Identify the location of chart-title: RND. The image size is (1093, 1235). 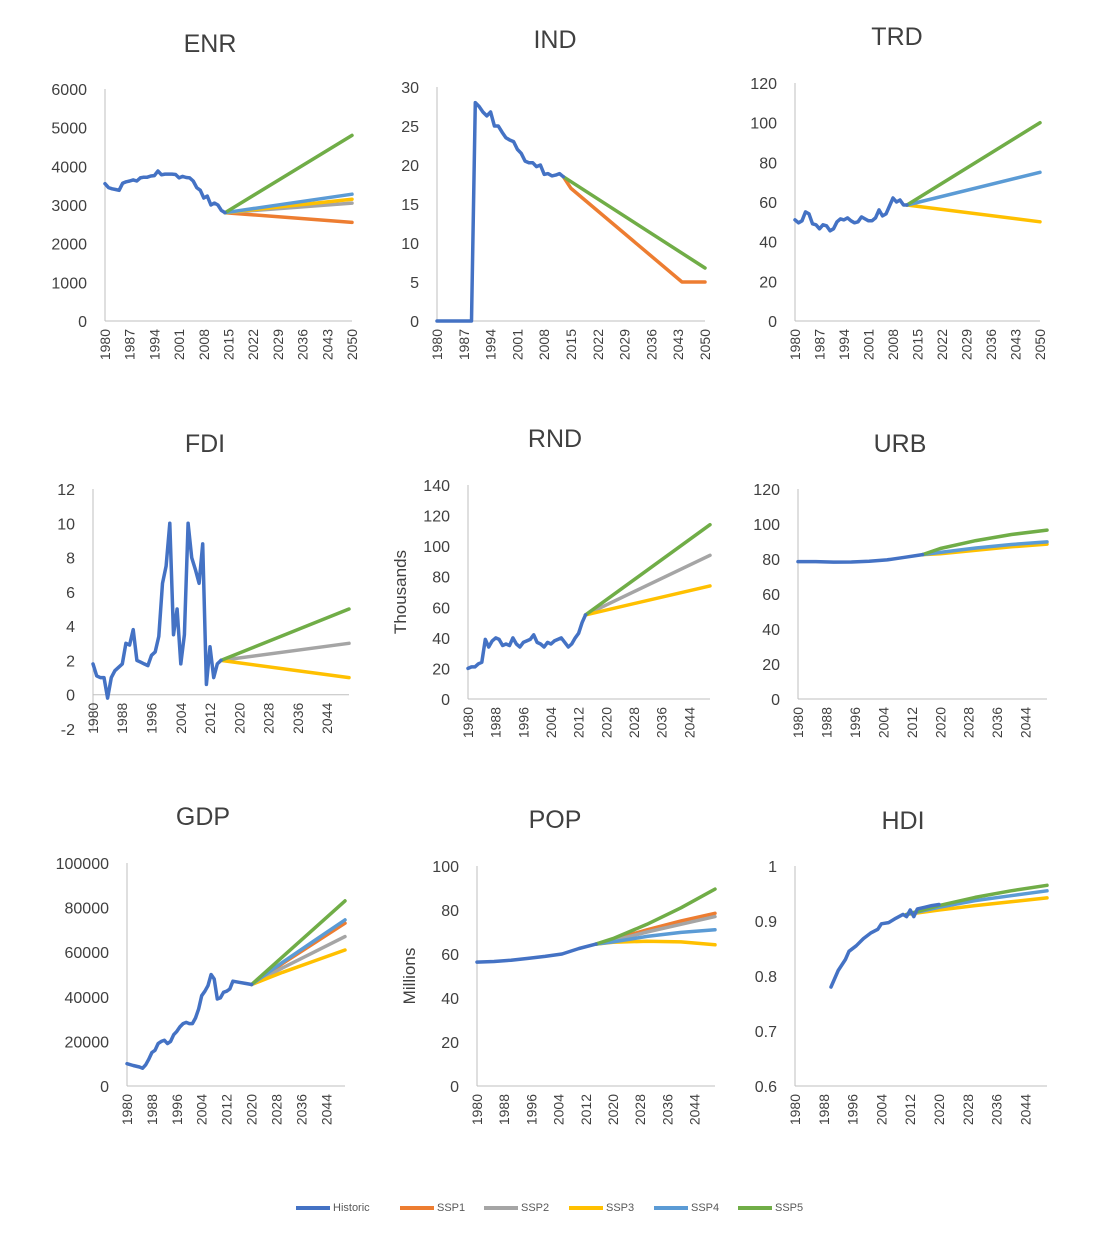
(555, 439).